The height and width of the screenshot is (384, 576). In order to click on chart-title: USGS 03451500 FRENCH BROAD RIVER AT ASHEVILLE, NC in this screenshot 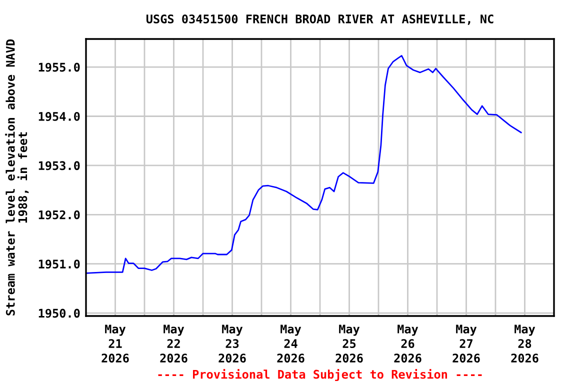, I will do `click(320, 19)`.